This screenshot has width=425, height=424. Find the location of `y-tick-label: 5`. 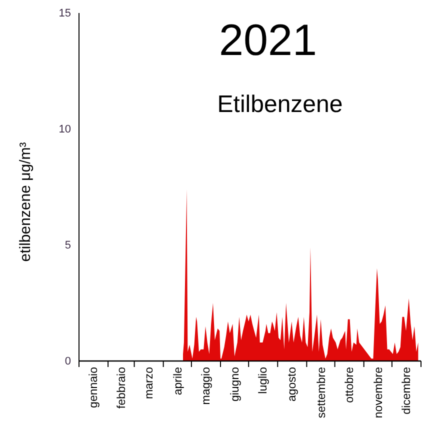

y-tick-label: 5 is located at coordinates (67, 246).